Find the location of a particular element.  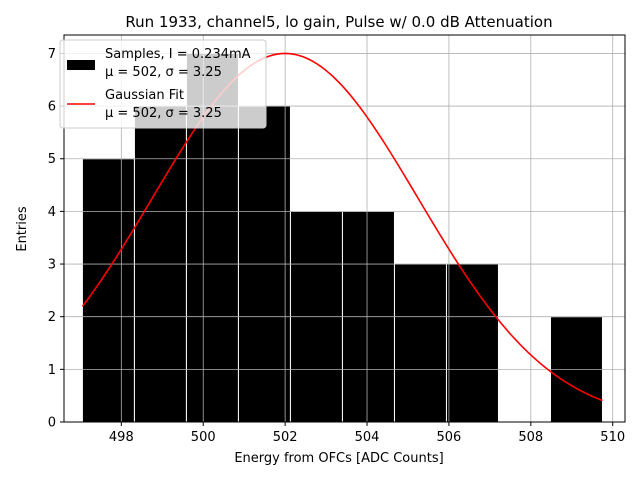

x-axis-label: Energy from OFCs [ADC Counts] is located at coordinates (338, 458).